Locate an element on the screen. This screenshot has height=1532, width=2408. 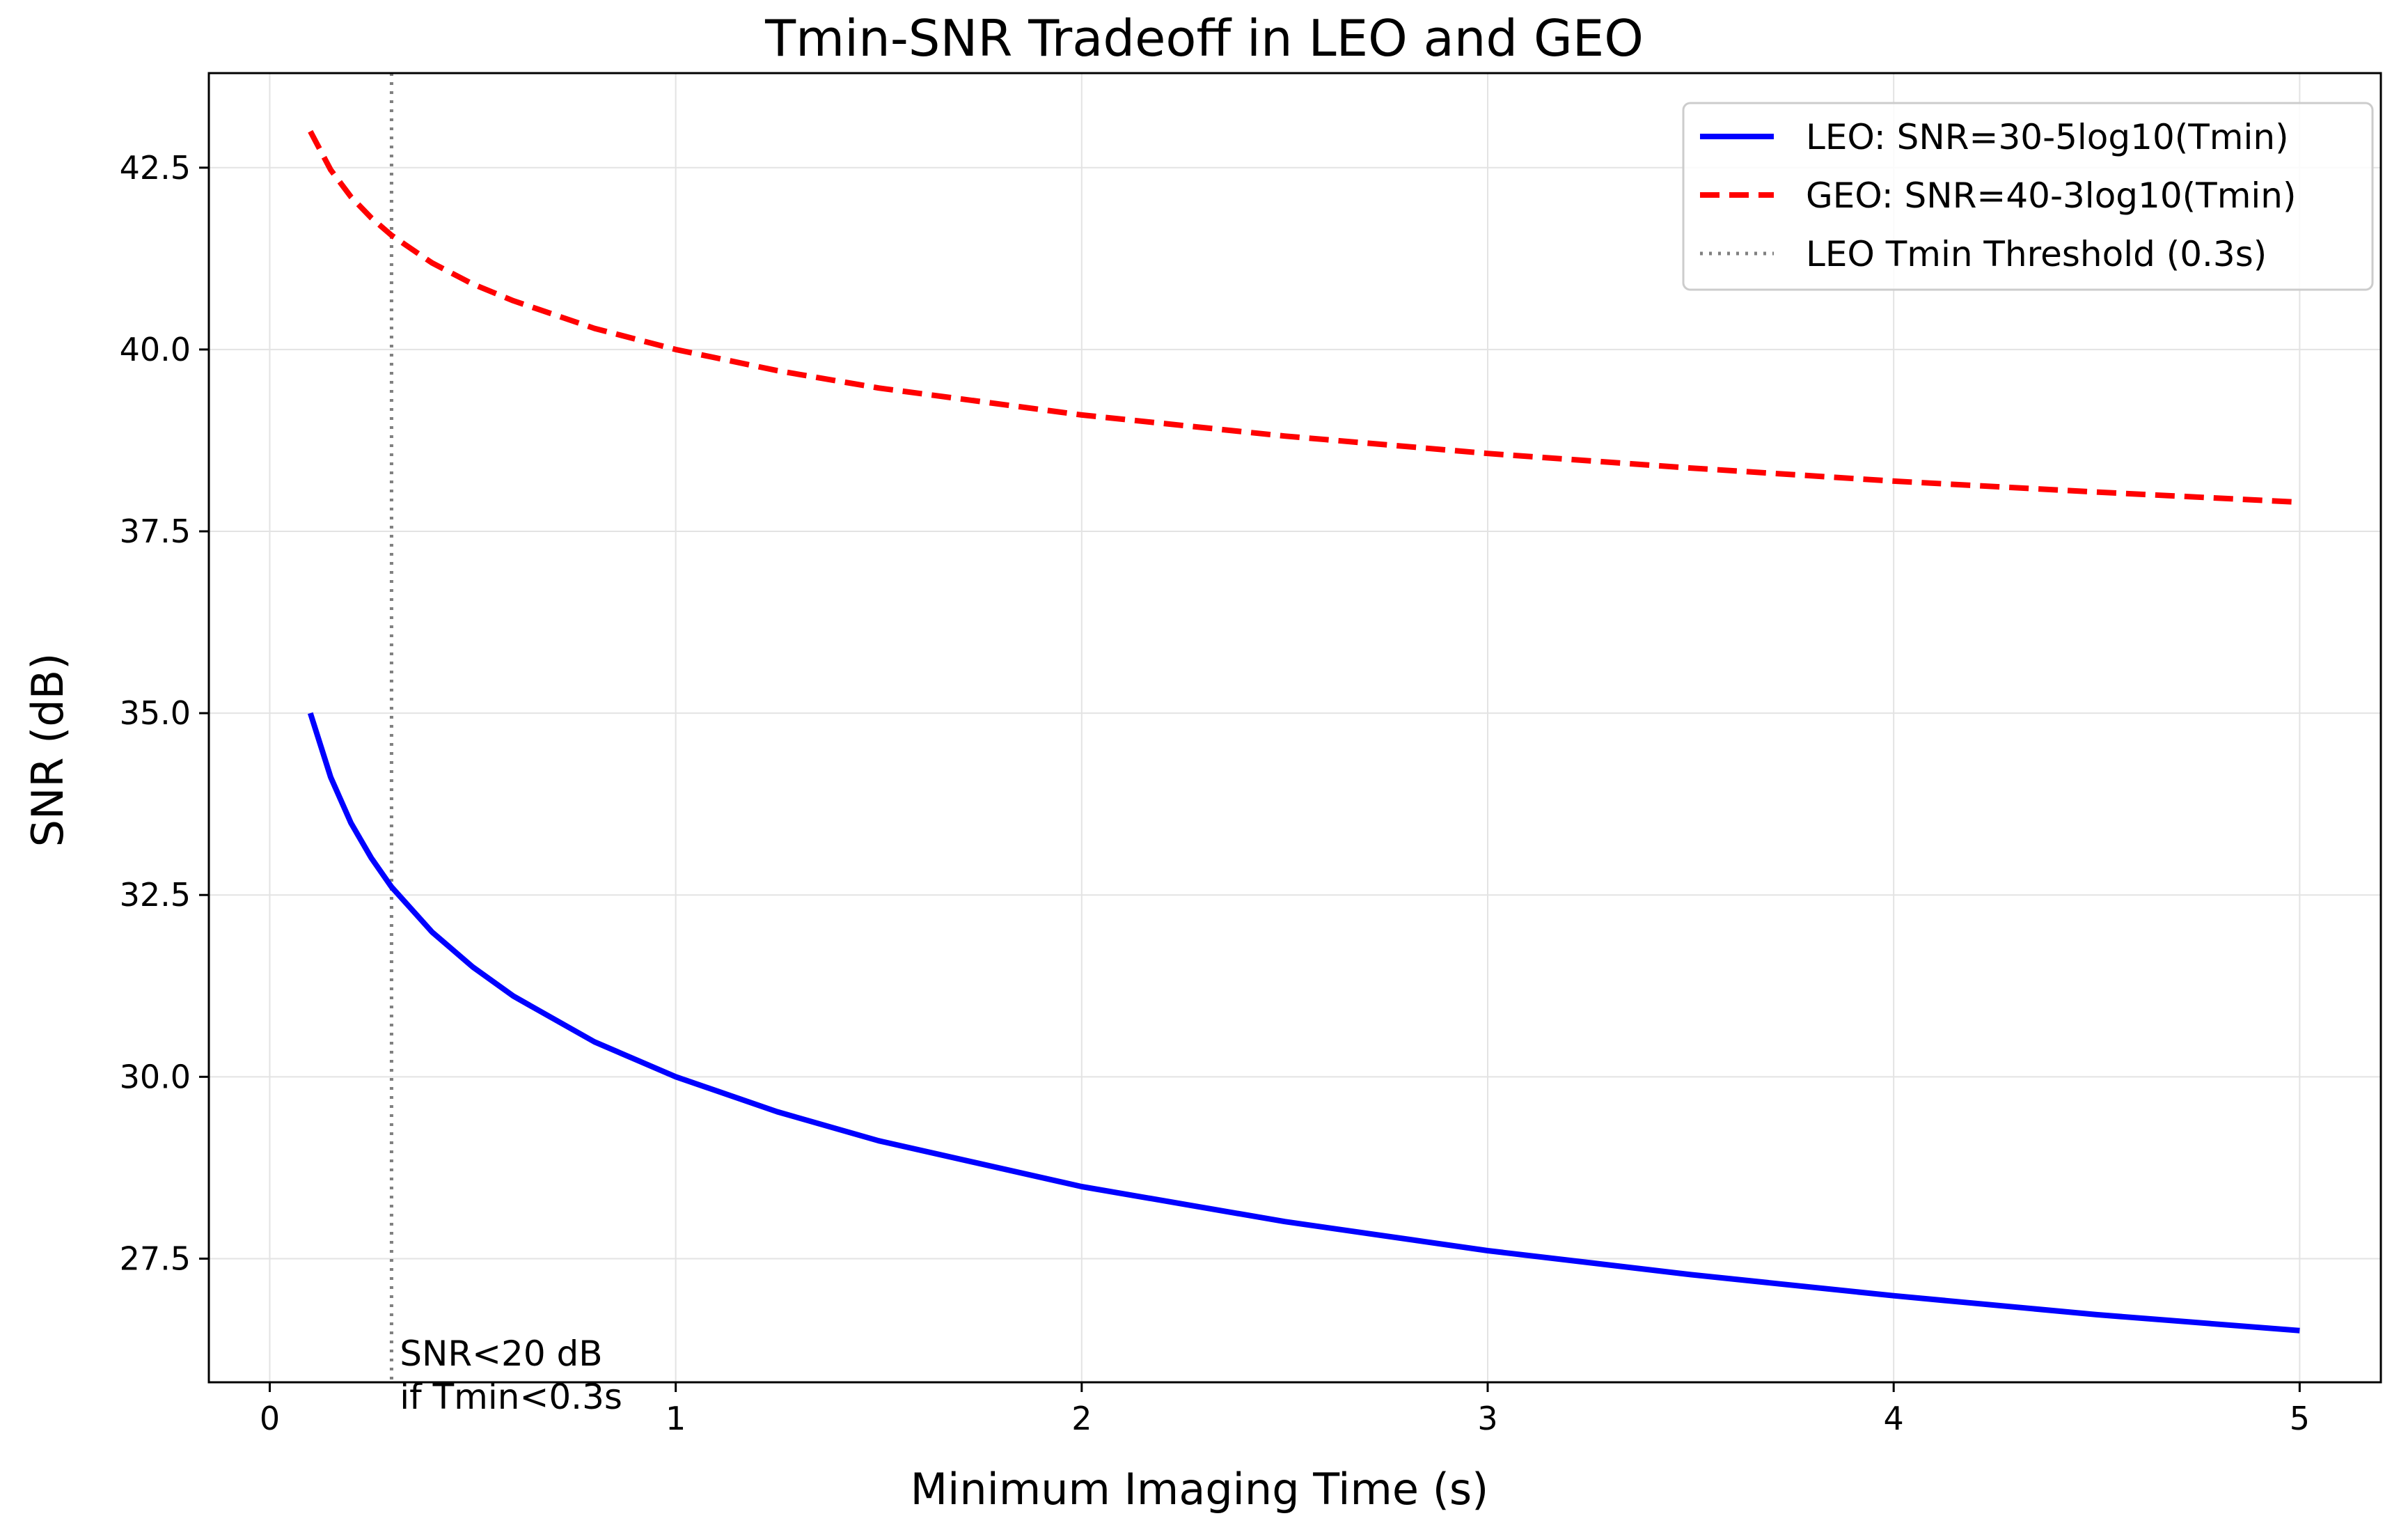
x-axis-label: Minimum Imaging Time (s) is located at coordinates (1200, 1490).